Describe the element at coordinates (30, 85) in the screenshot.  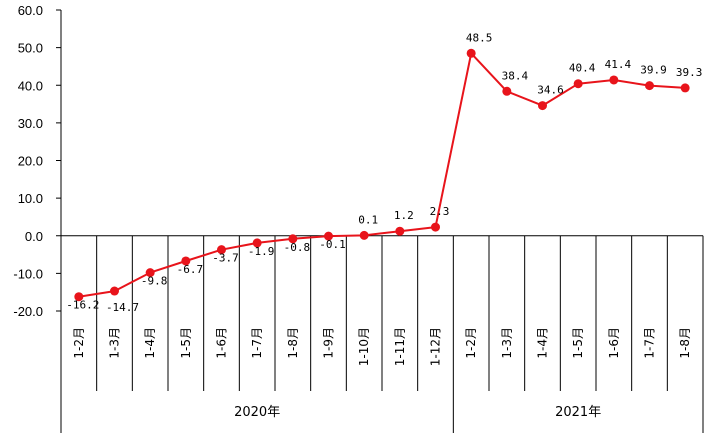
I see `y-tick-label: 40.0` at that location.